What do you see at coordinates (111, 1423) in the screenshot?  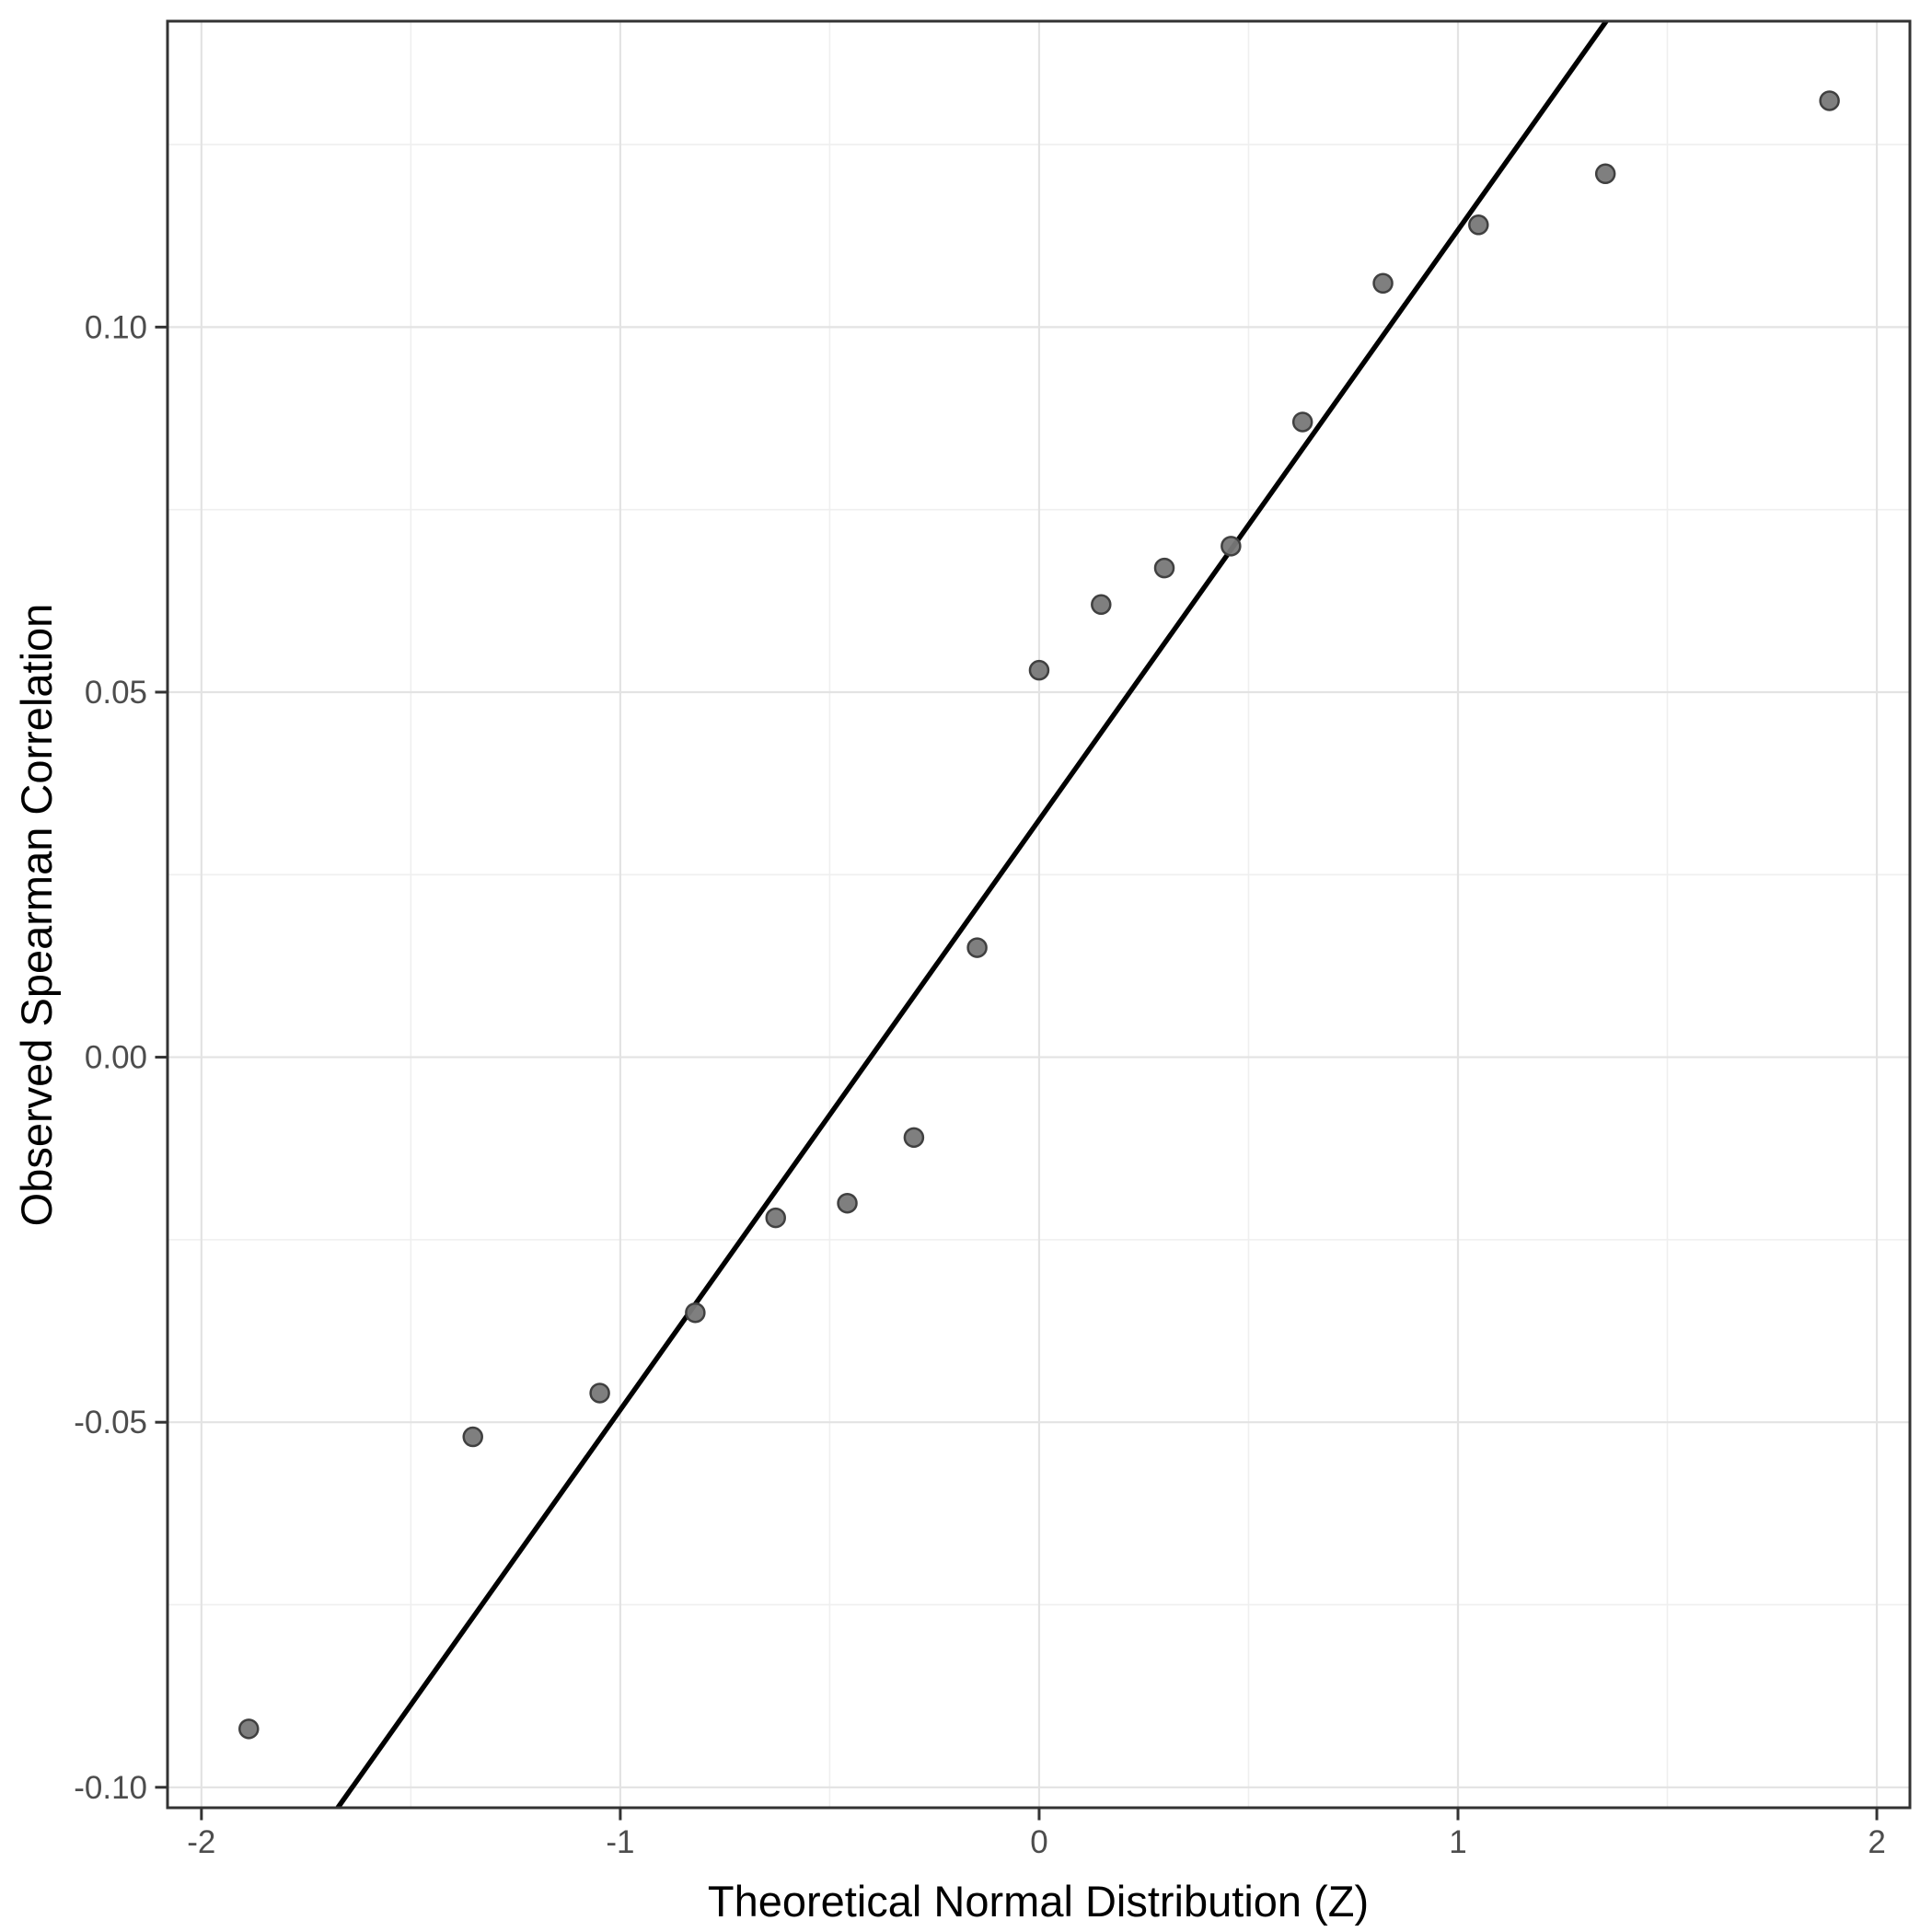 I see `y-tick-label: -0.05` at bounding box center [111, 1423].